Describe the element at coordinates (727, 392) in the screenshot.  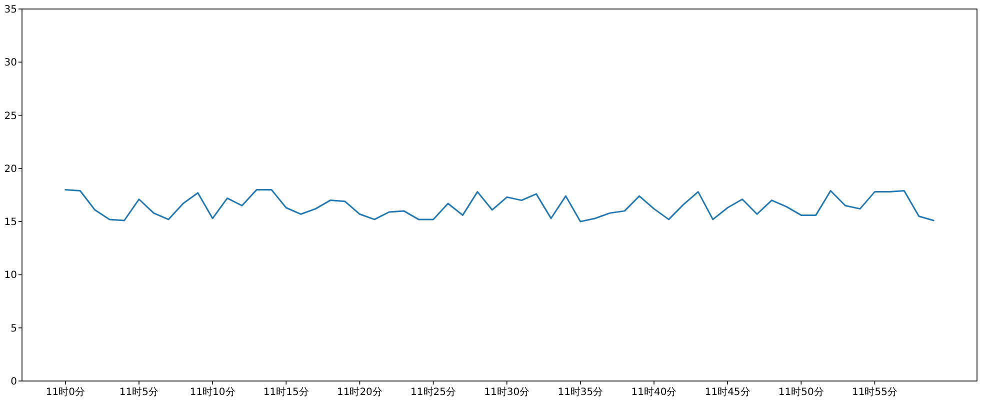
I see `x-tick-label: 11时45分` at that location.